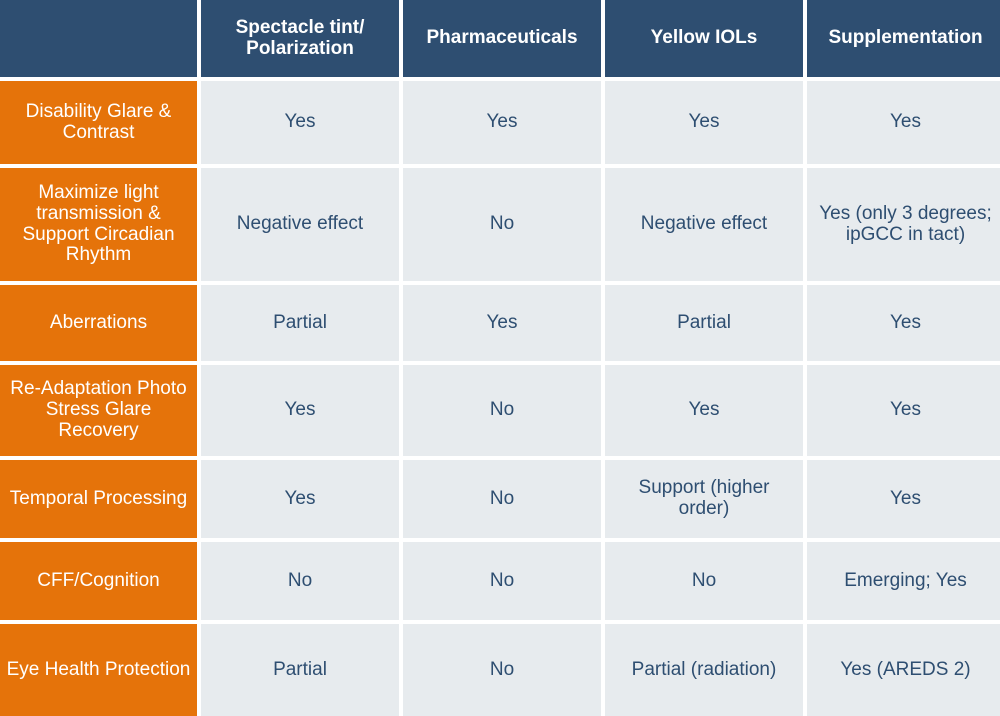 The image size is (1000, 716). Describe the element at coordinates (903, 38) in the screenshot. I see `column-header-supplementation: Supplementation` at that location.